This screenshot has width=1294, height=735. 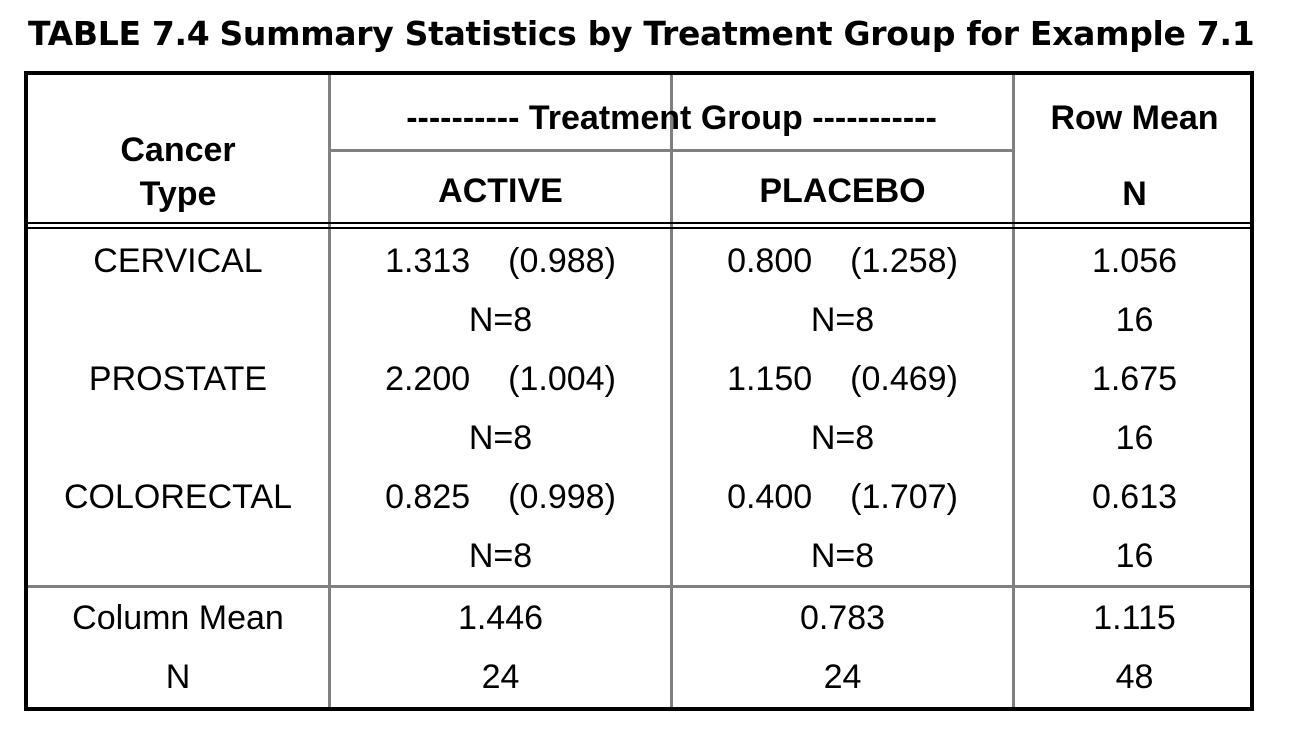 I want to click on mean-value: 0.800, so click(x=770, y=260).